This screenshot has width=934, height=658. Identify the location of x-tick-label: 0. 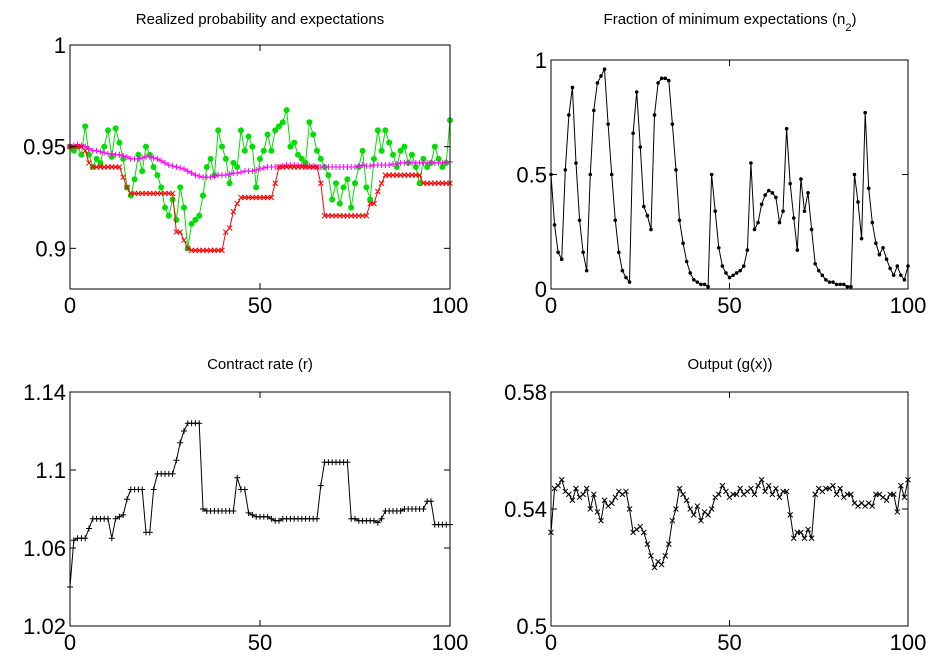
(551, 642).